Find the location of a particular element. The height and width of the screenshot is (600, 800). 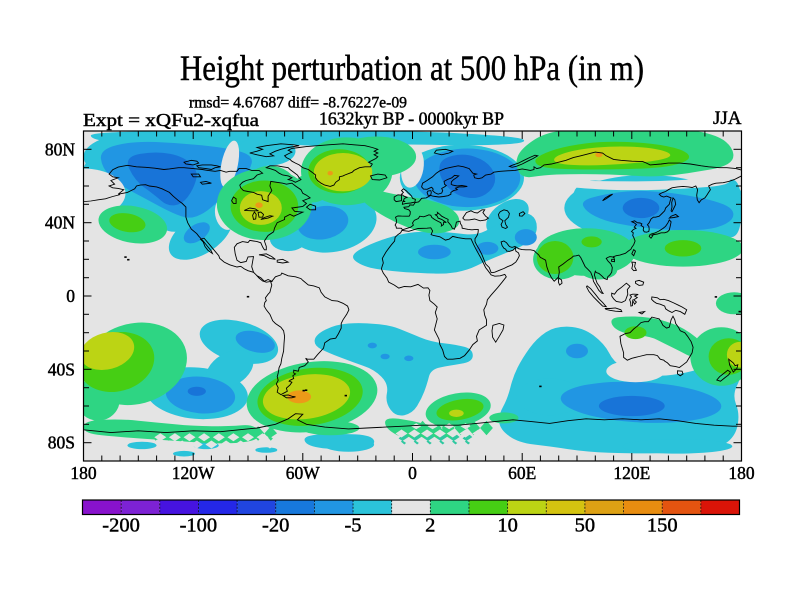

svg-text:rmsd= 4.67687 diff= -8.76227e-: rmsd= 4.67687 diff= -8.76227e-09 is located at coordinates (298, 103).